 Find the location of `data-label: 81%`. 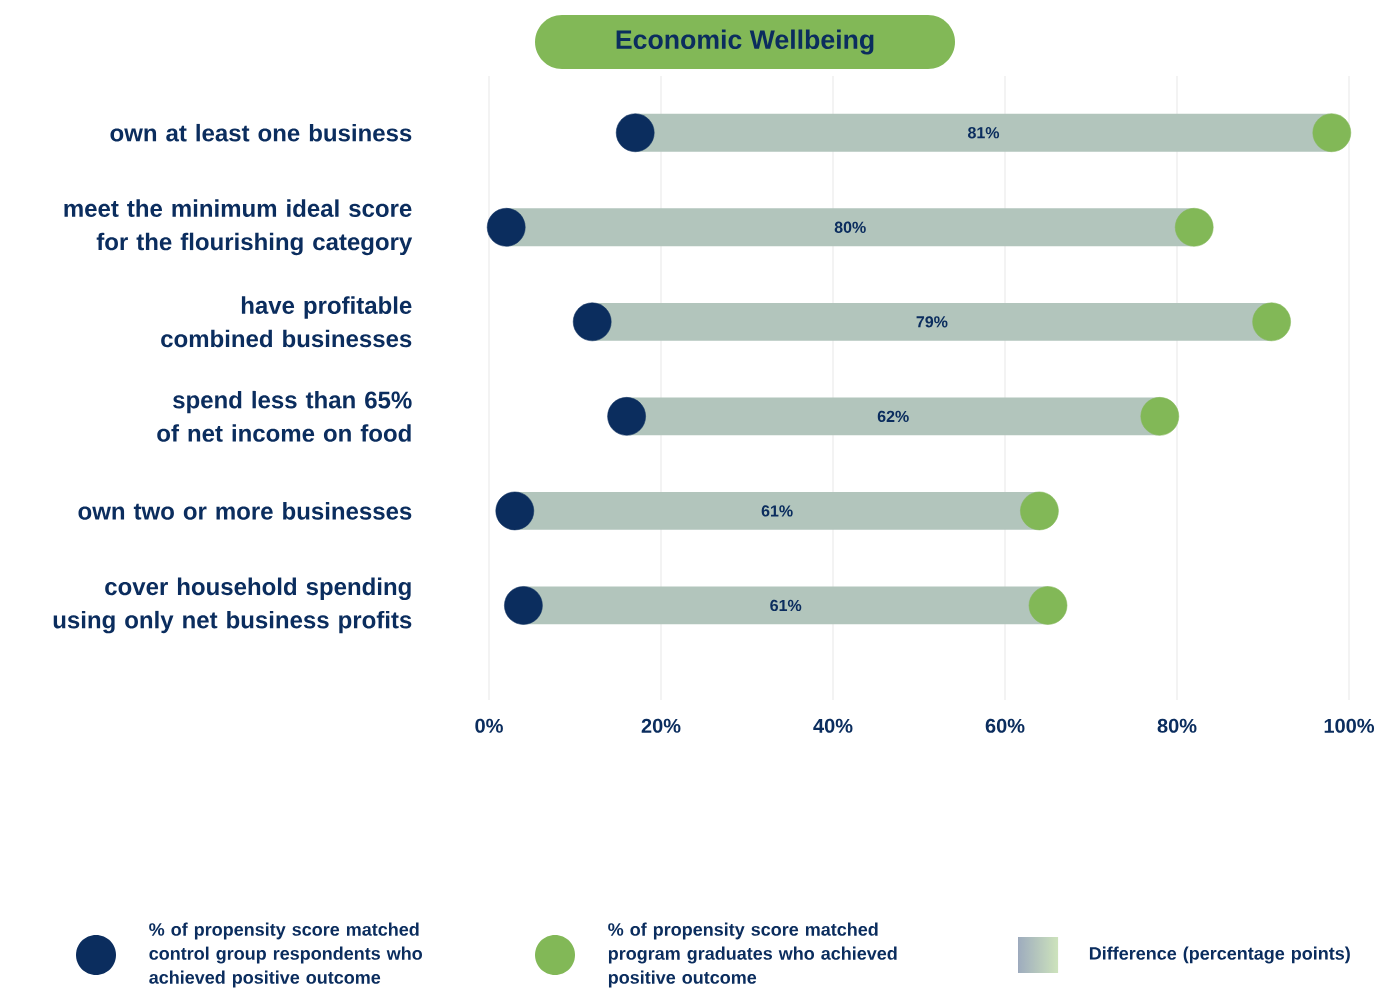

data-label: 81% is located at coordinates (984, 133).